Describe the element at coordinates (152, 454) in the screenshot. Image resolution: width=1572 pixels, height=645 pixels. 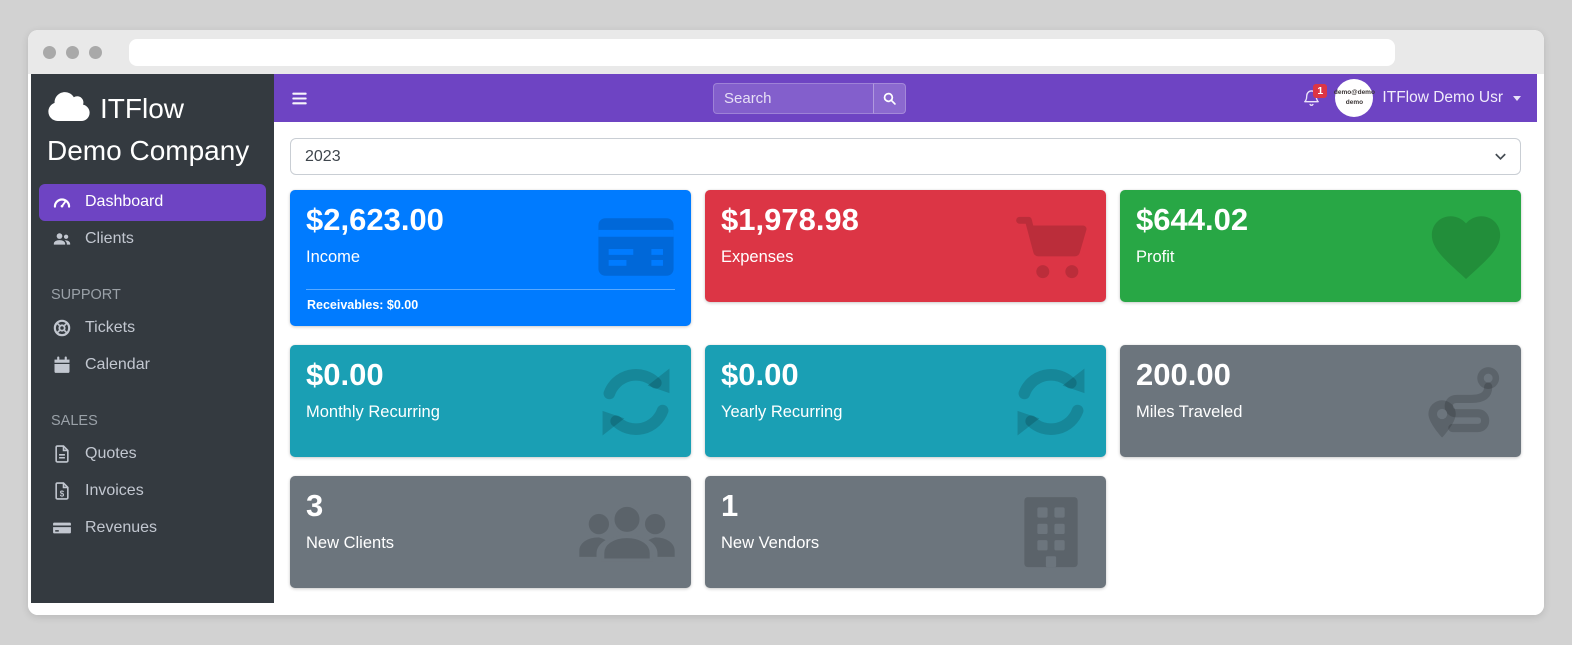
I see `sidebar-item-quotes: Quotes` at that location.